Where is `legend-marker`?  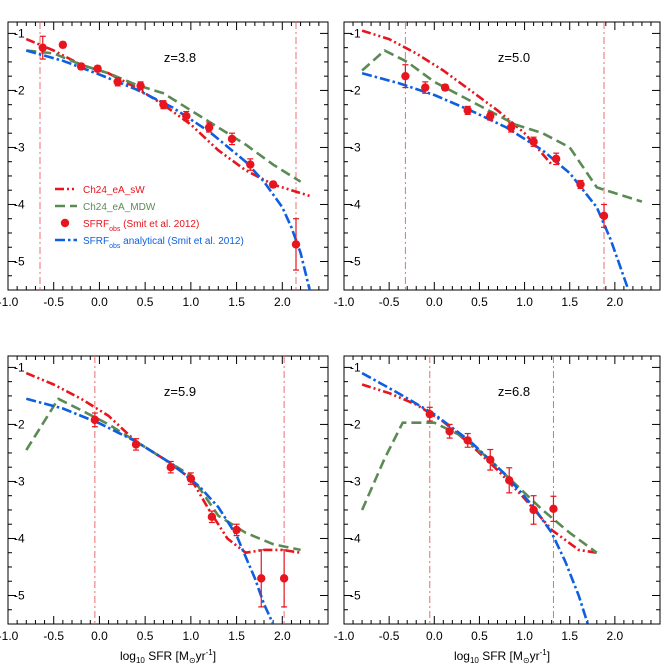 legend-marker is located at coordinates (65, 223).